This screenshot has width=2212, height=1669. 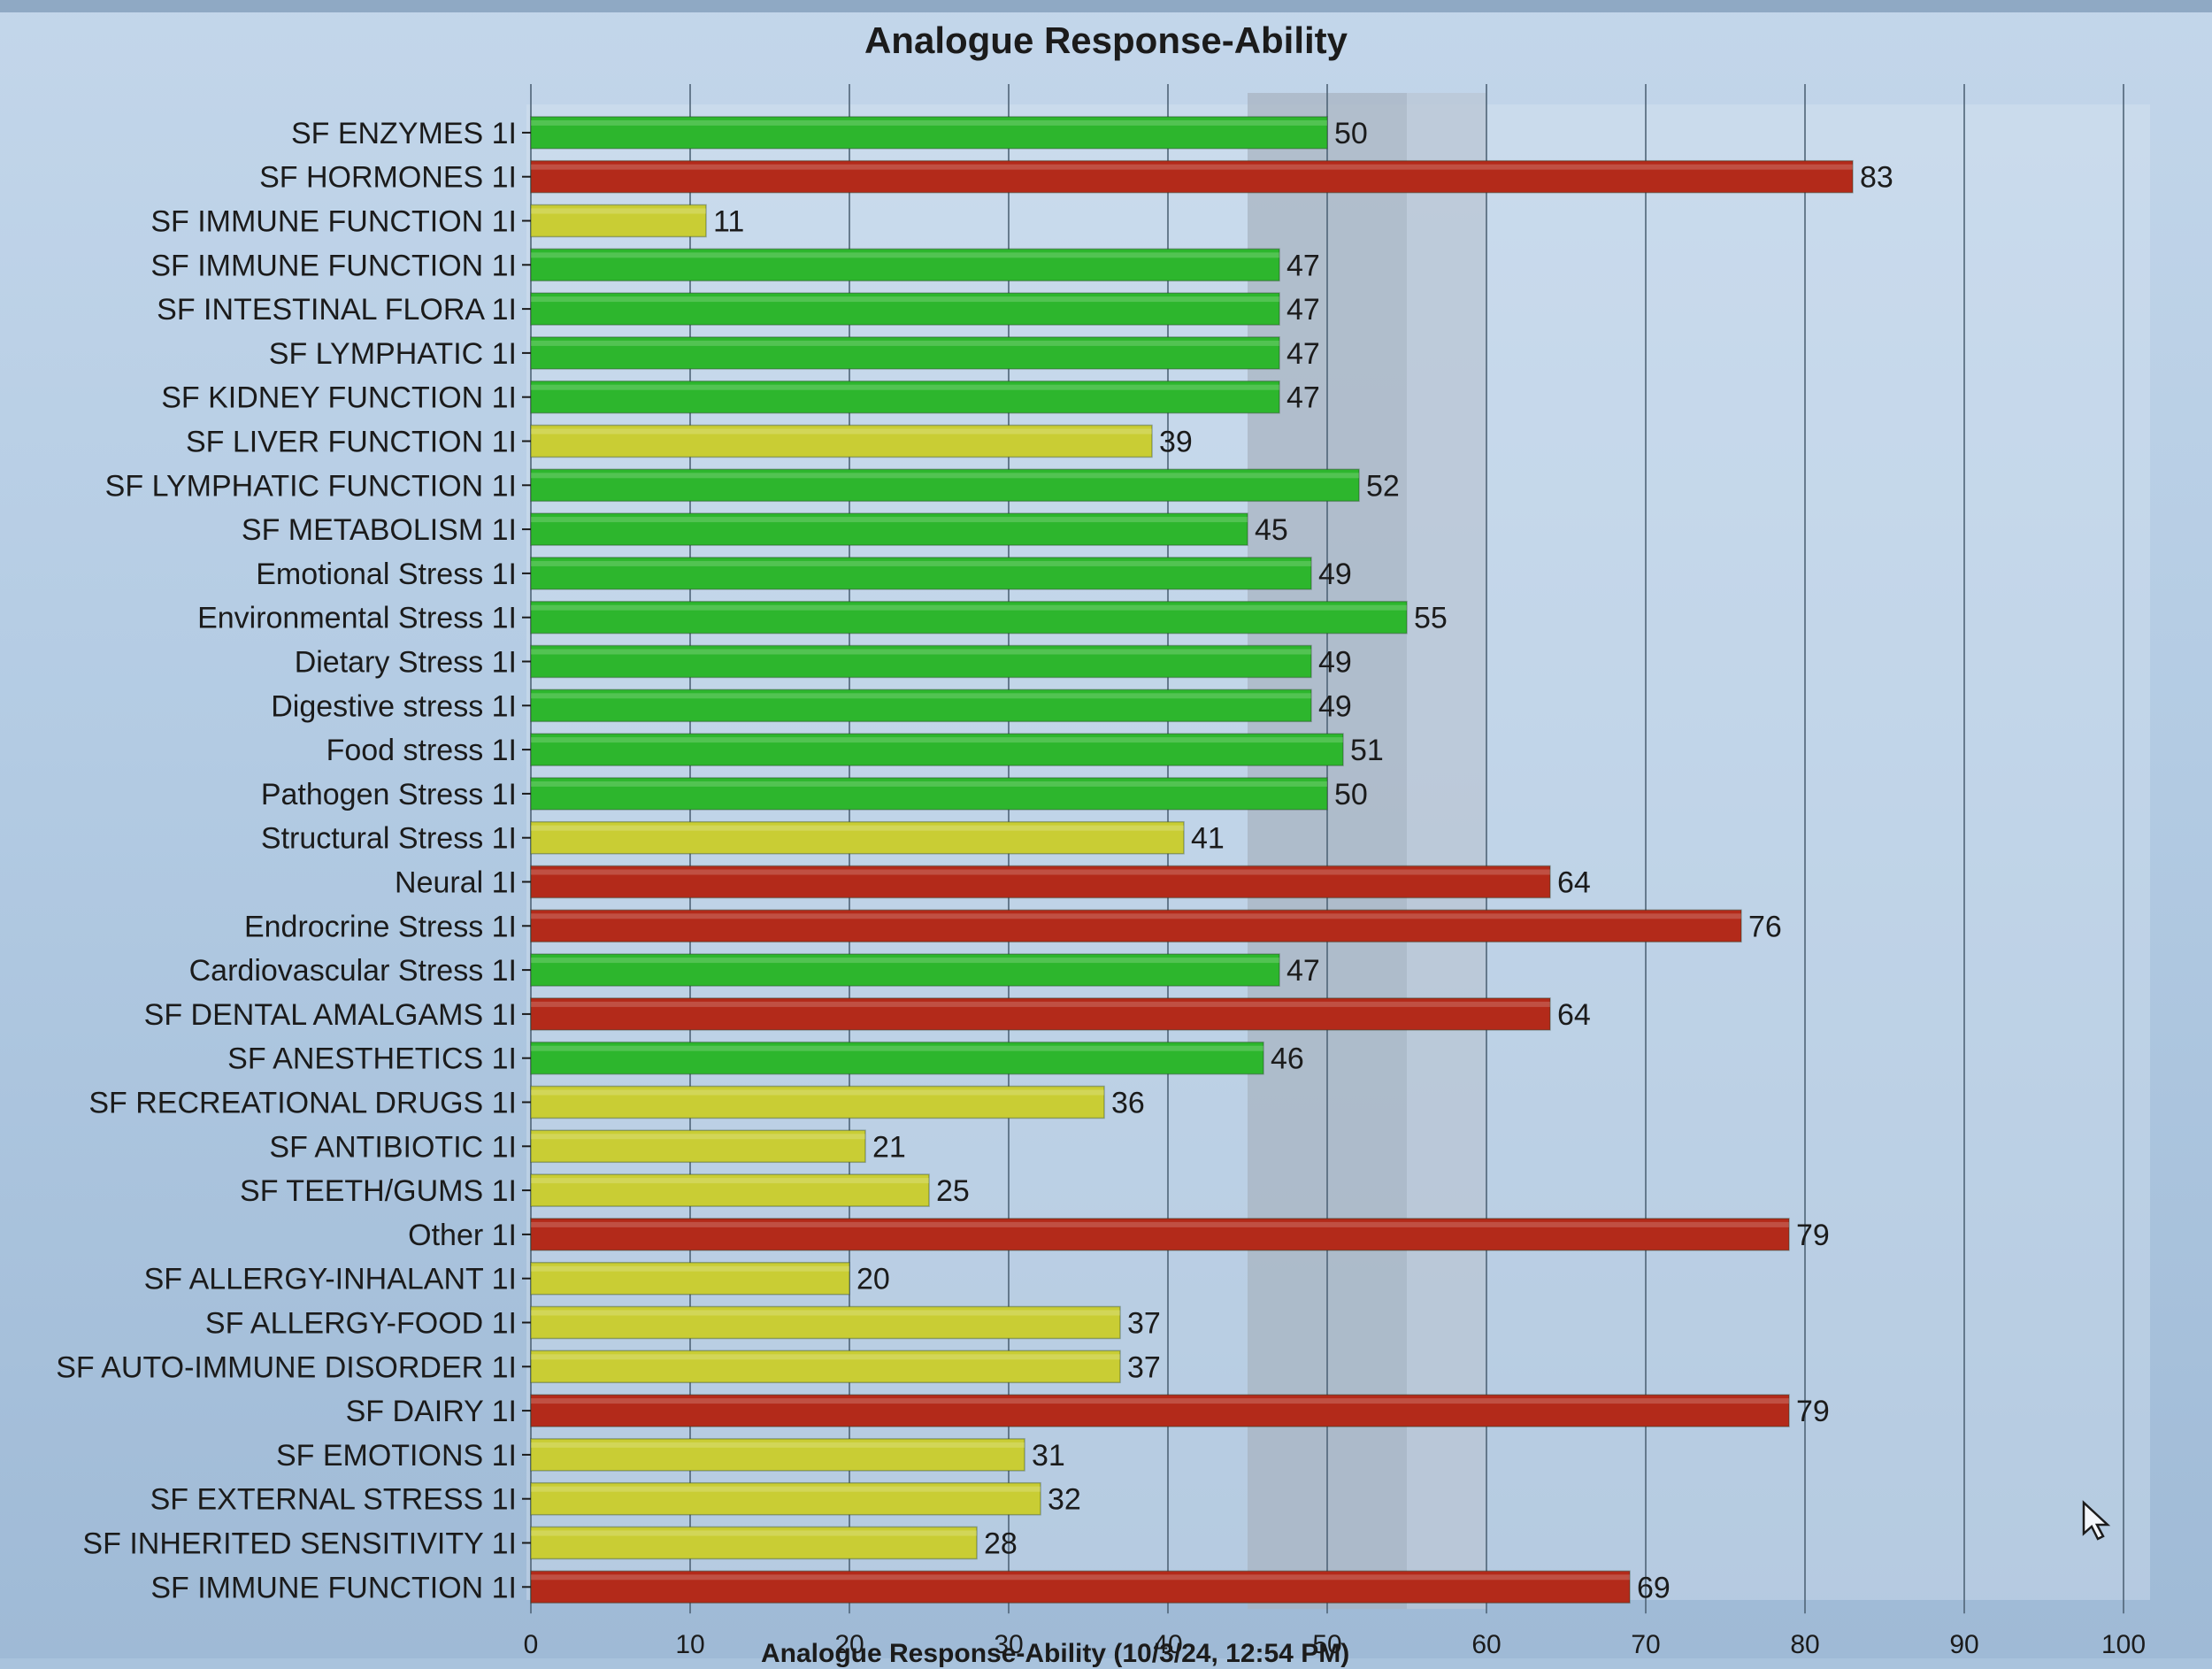 What do you see at coordinates (353, 971) in the screenshot?
I see `category-label: Cardiovascular Stress 1I` at bounding box center [353, 971].